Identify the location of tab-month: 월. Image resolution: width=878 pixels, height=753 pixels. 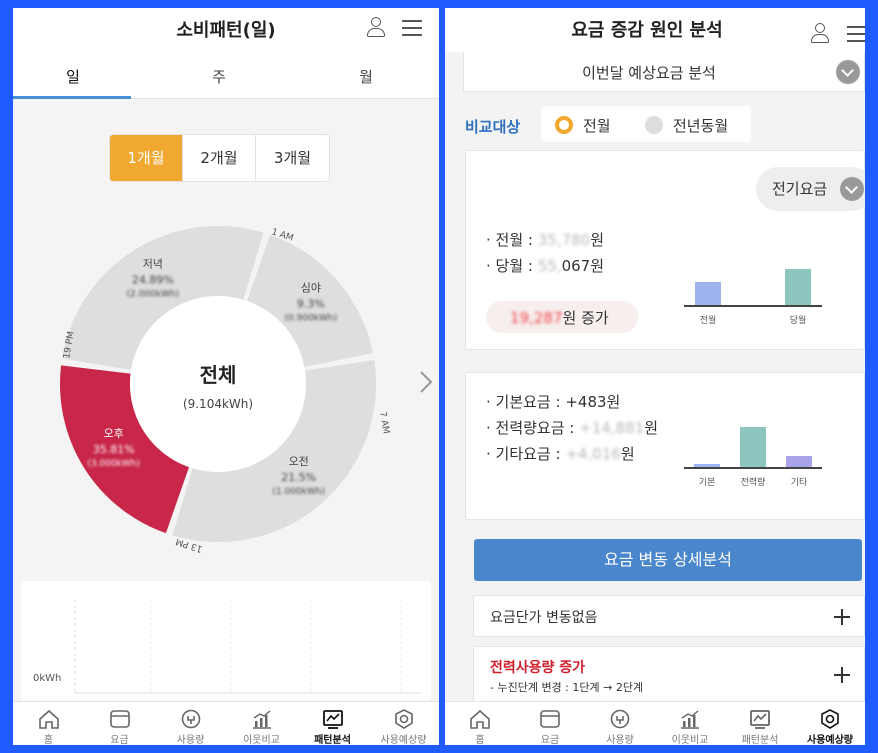
(366, 77).